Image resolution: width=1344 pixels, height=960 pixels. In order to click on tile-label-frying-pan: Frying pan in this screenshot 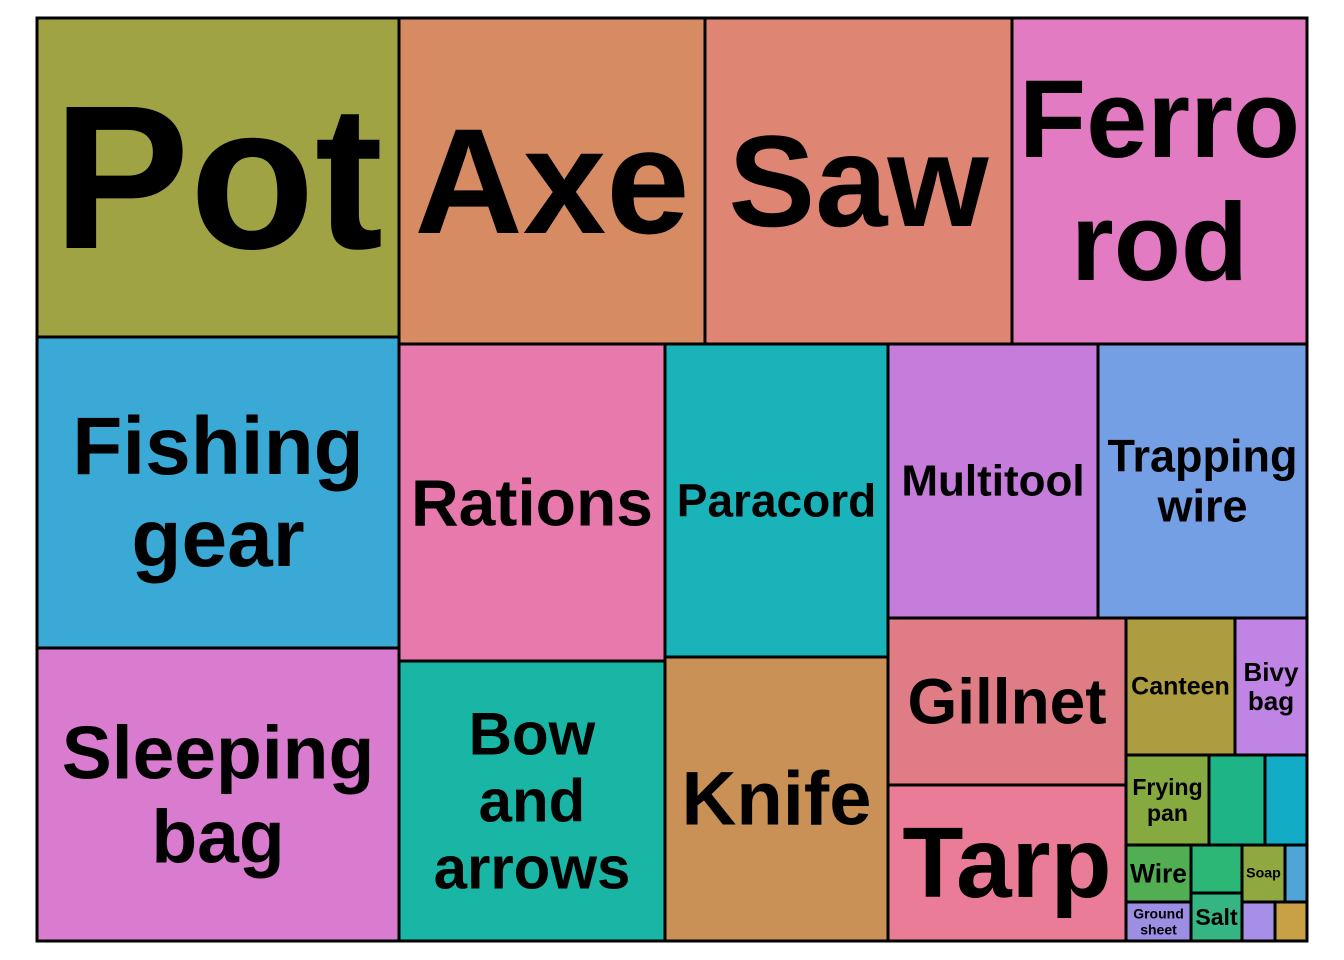, I will do `click(1167, 800)`.